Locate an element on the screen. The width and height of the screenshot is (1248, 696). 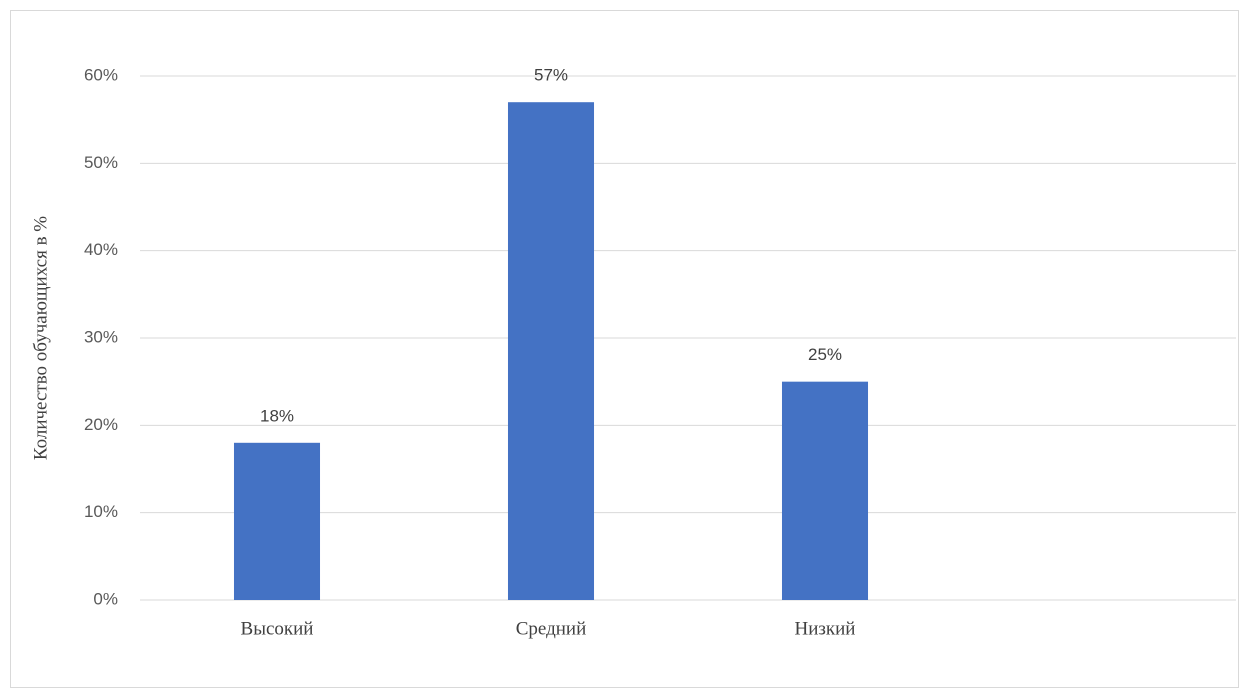
y-tick-label: 40% is located at coordinates (101, 249).